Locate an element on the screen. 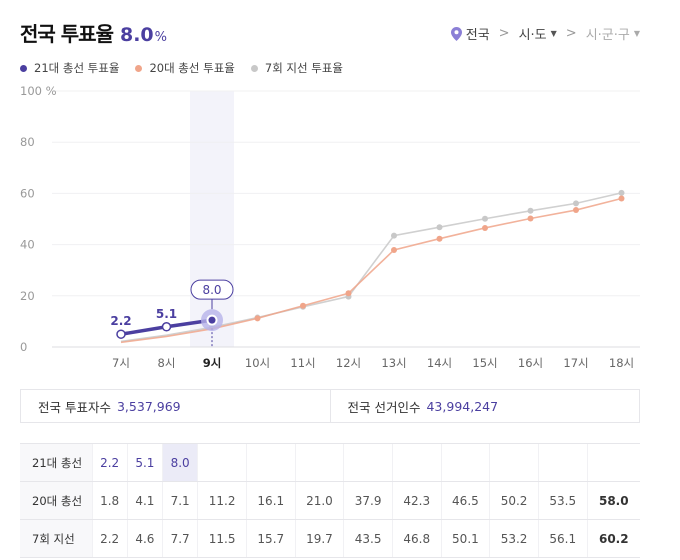 This screenshot has height=560, width=680. tooltip is located at coordinates (212, 289).